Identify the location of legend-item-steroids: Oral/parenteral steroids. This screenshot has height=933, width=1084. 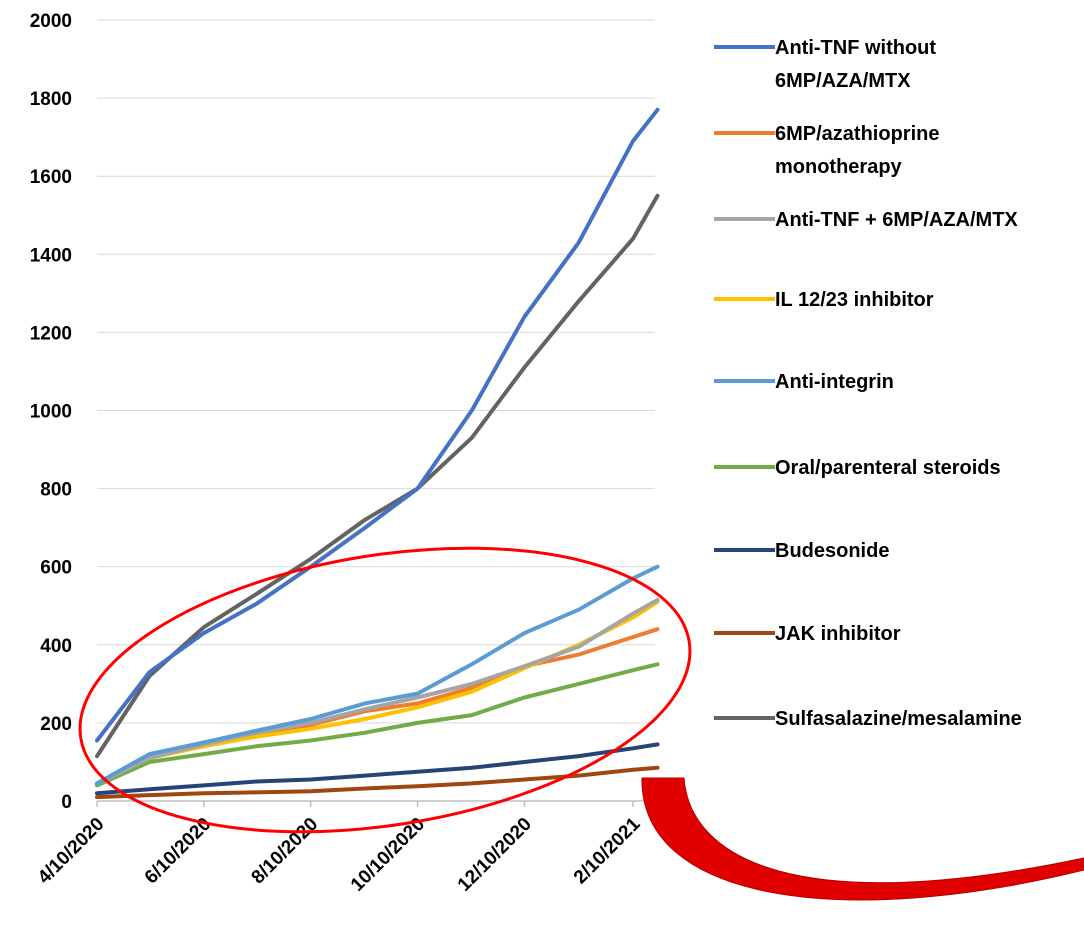
(857, 468).